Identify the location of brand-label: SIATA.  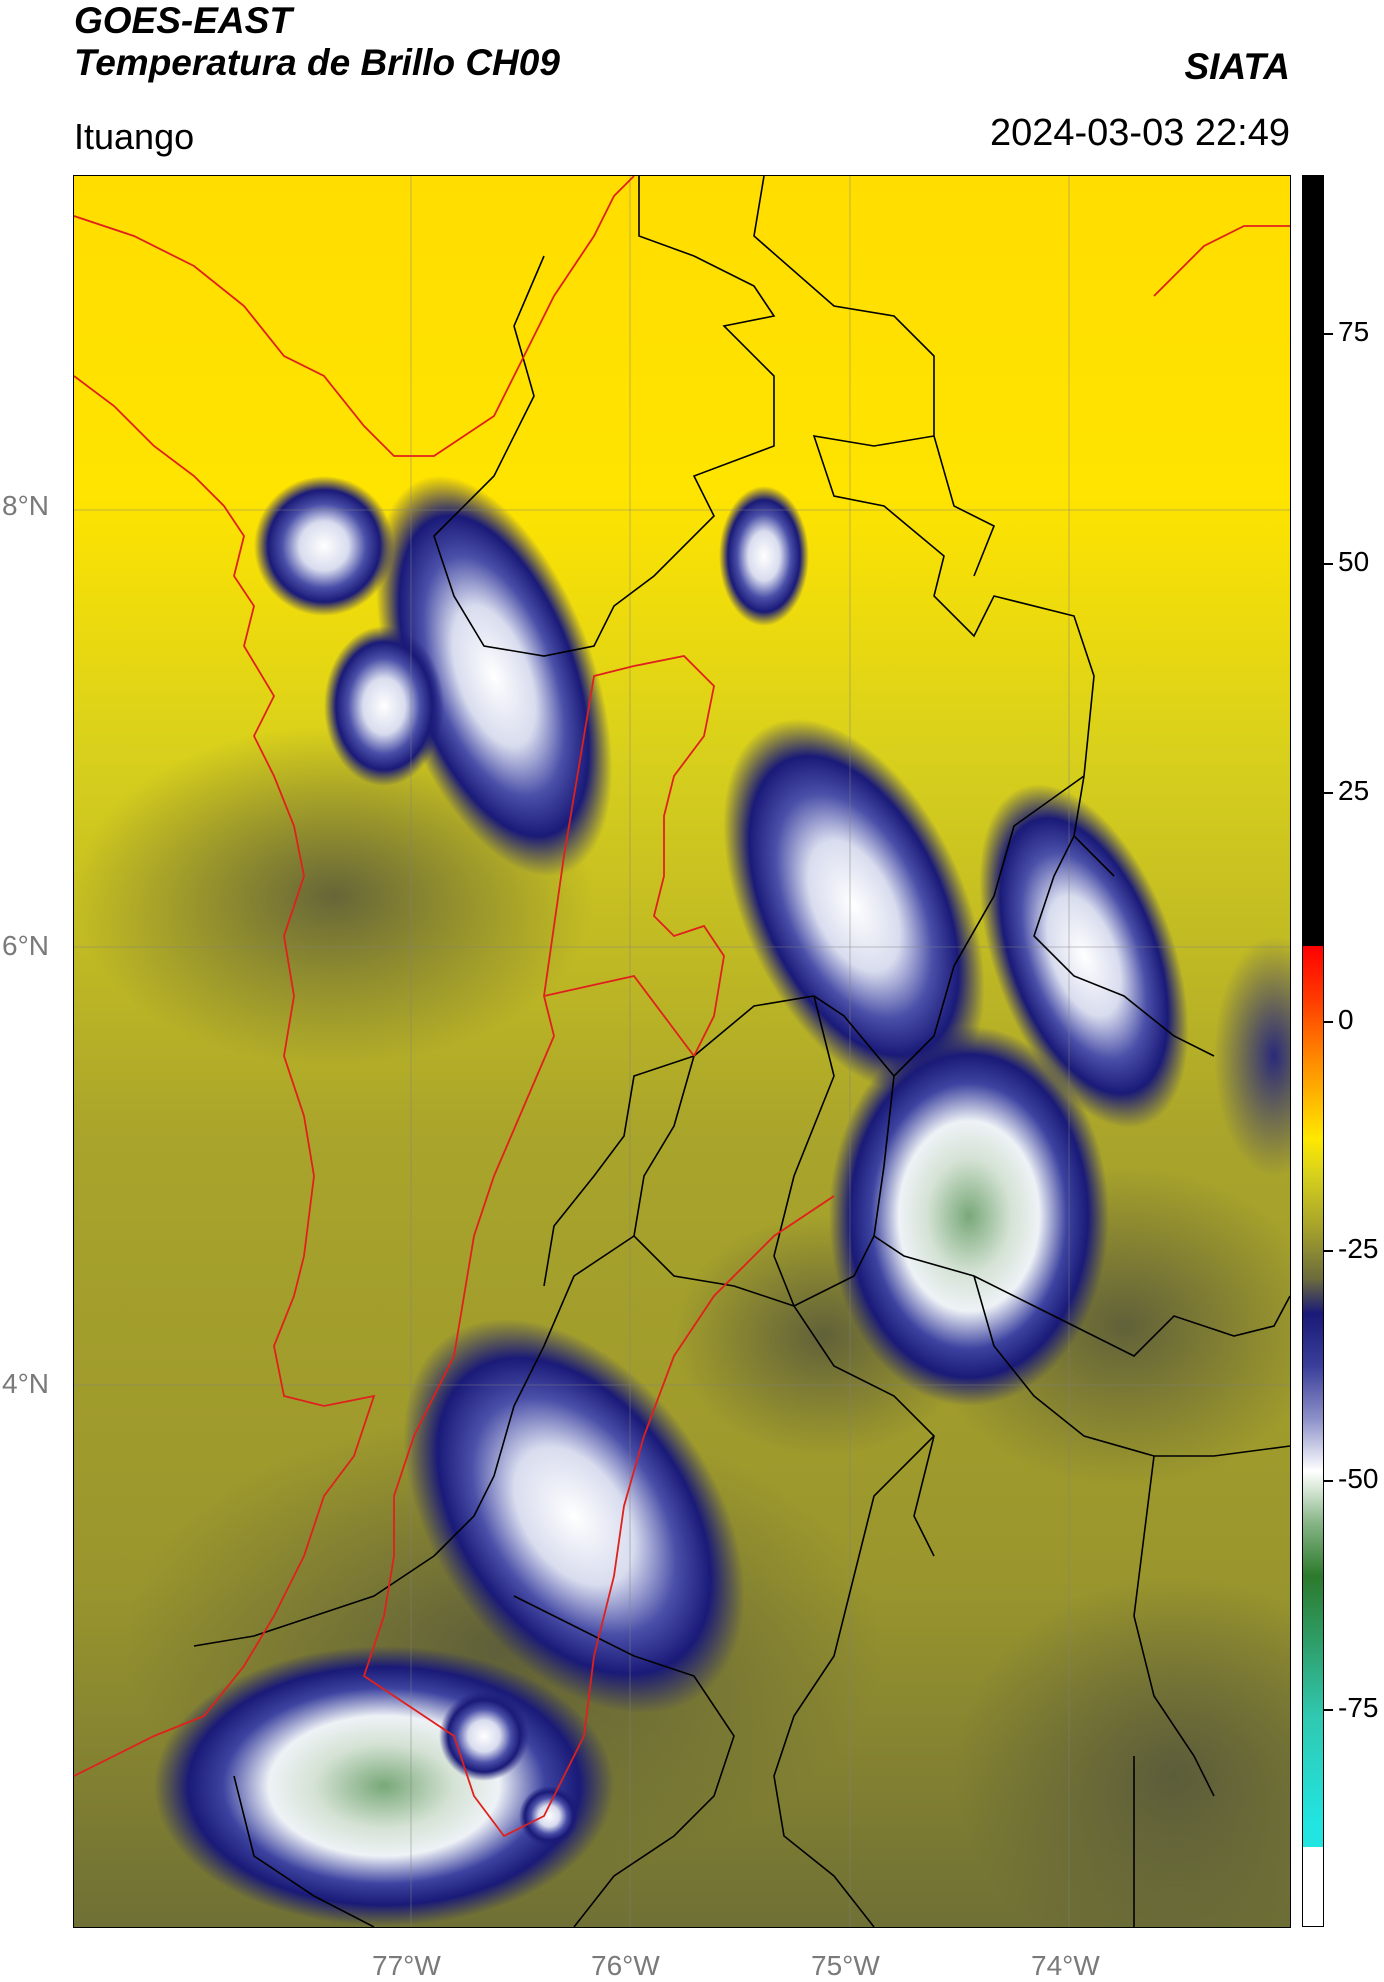
(1237, 66).